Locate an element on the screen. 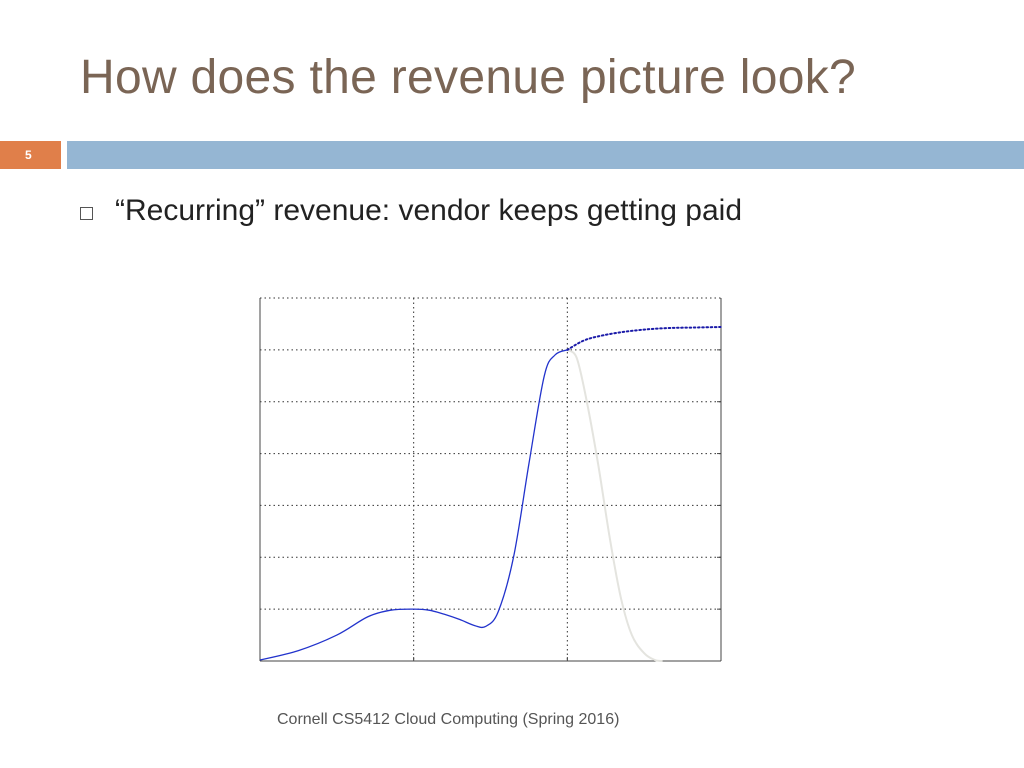  square-bullet-icon is located at coordinates (86, 213).